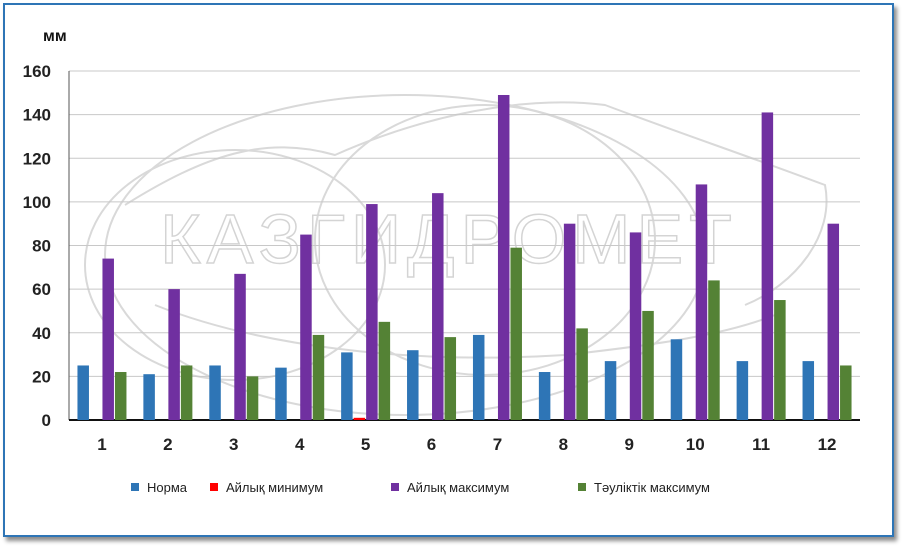 The image size is (903, 548). What do you see at coordinates (695, 444) in the screenshot?
I see `x-tick-label: 10` at bounding box center [695, 444].